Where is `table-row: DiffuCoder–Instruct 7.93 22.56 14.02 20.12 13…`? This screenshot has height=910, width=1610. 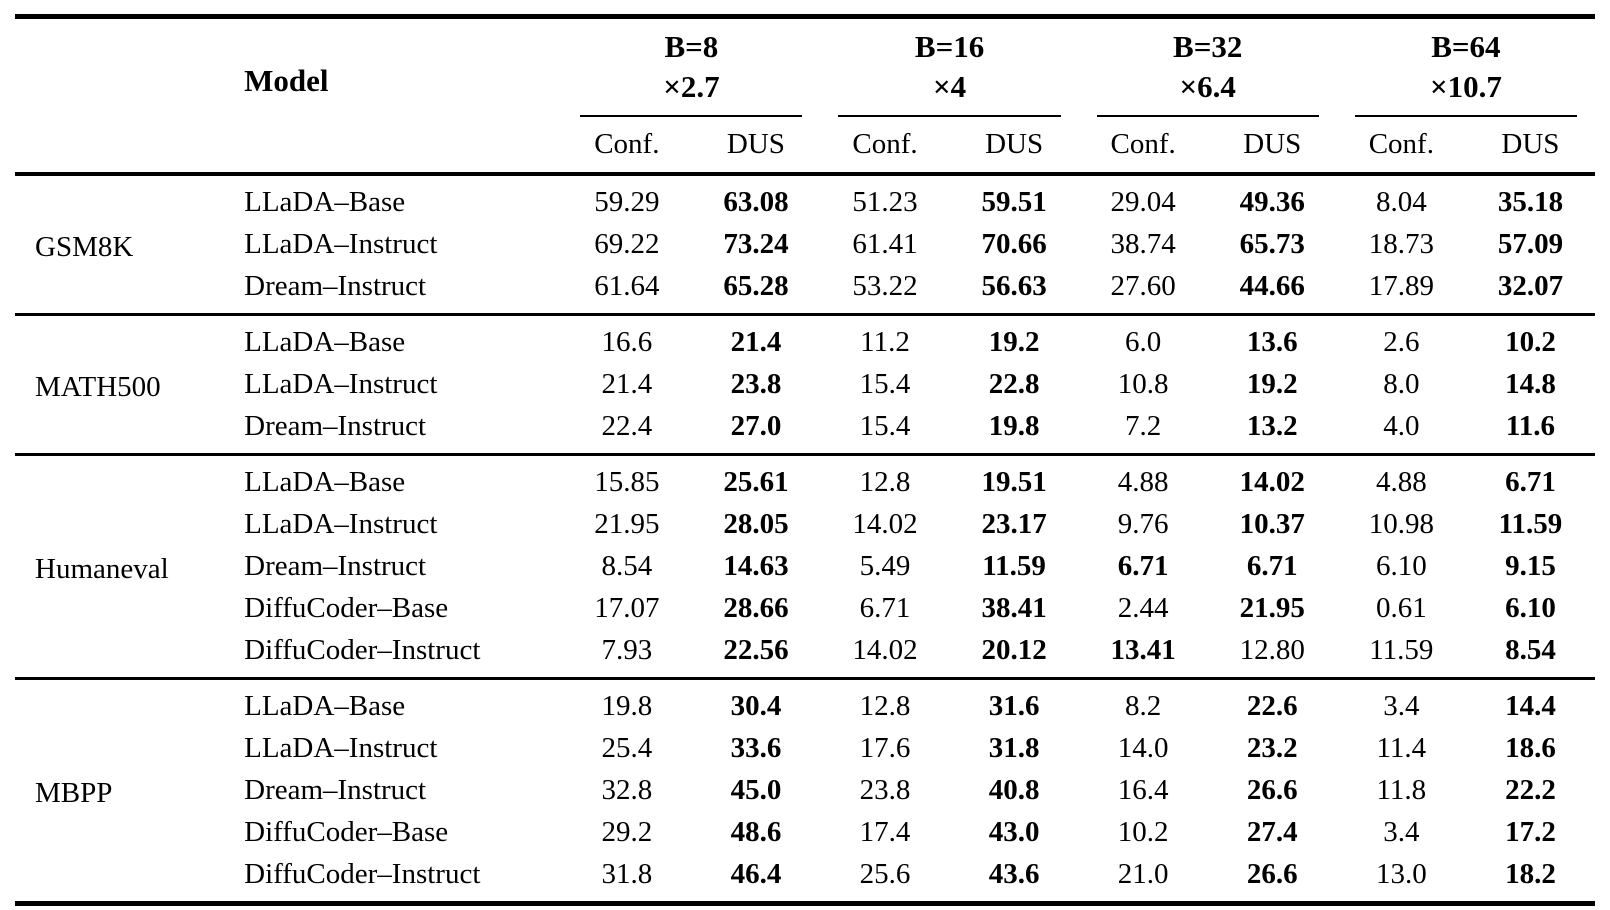 table-row: DiffuCoder–Instruct 7.93 22.56 14.02 20.12 13… is located at coordinates (805, 654).